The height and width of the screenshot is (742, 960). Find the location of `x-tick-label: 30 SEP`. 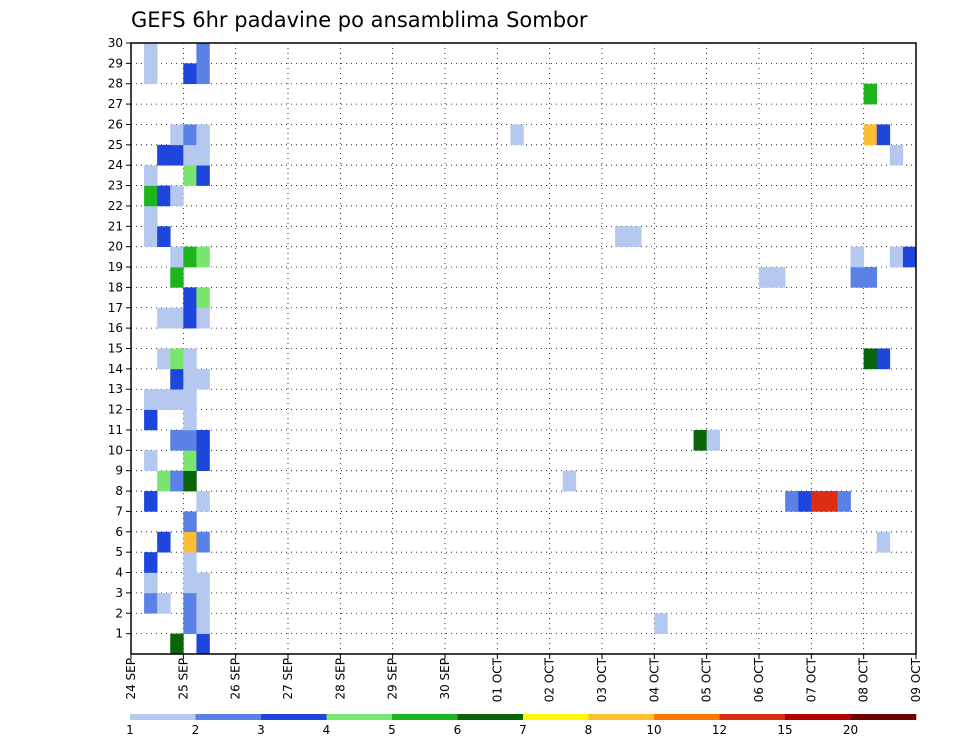

x-tick-label: 30 SEP is located at coordinates (445, 679).